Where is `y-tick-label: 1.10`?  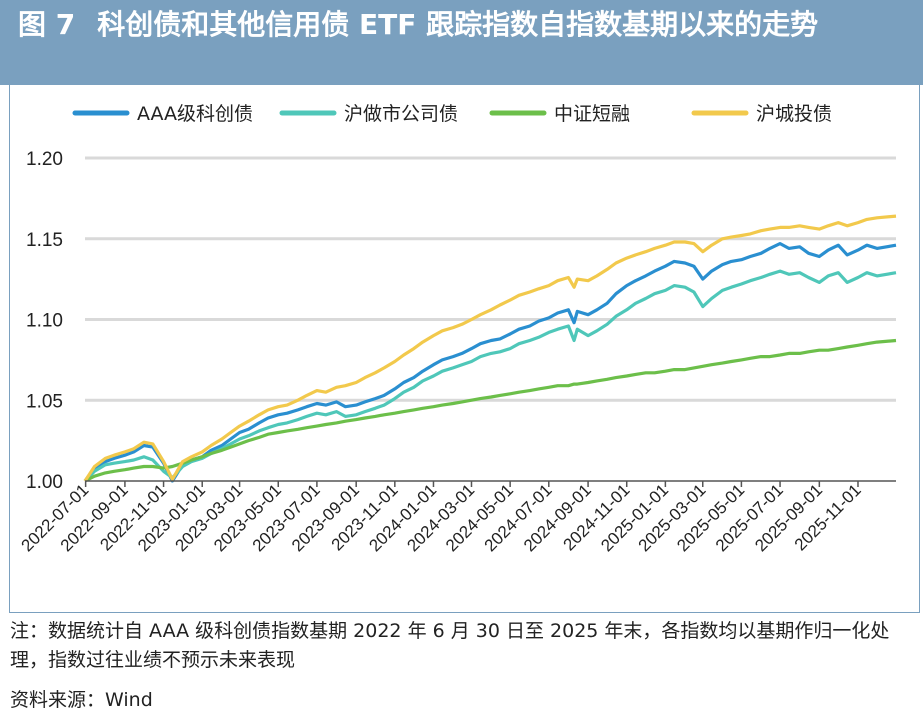 y-tick-label: 1.10 is located at coordinates (44, 321).